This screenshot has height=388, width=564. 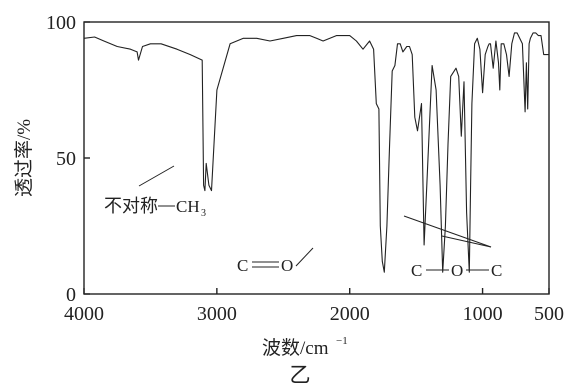 I want to click on carbonyl-atom-1: C, so click(x=242, y=265).